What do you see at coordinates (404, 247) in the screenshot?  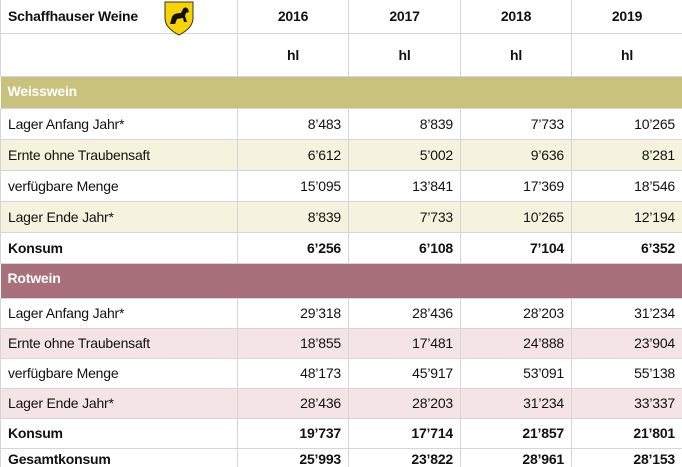 I see `value-cell: 6’108` at bounding box center [404, 247].